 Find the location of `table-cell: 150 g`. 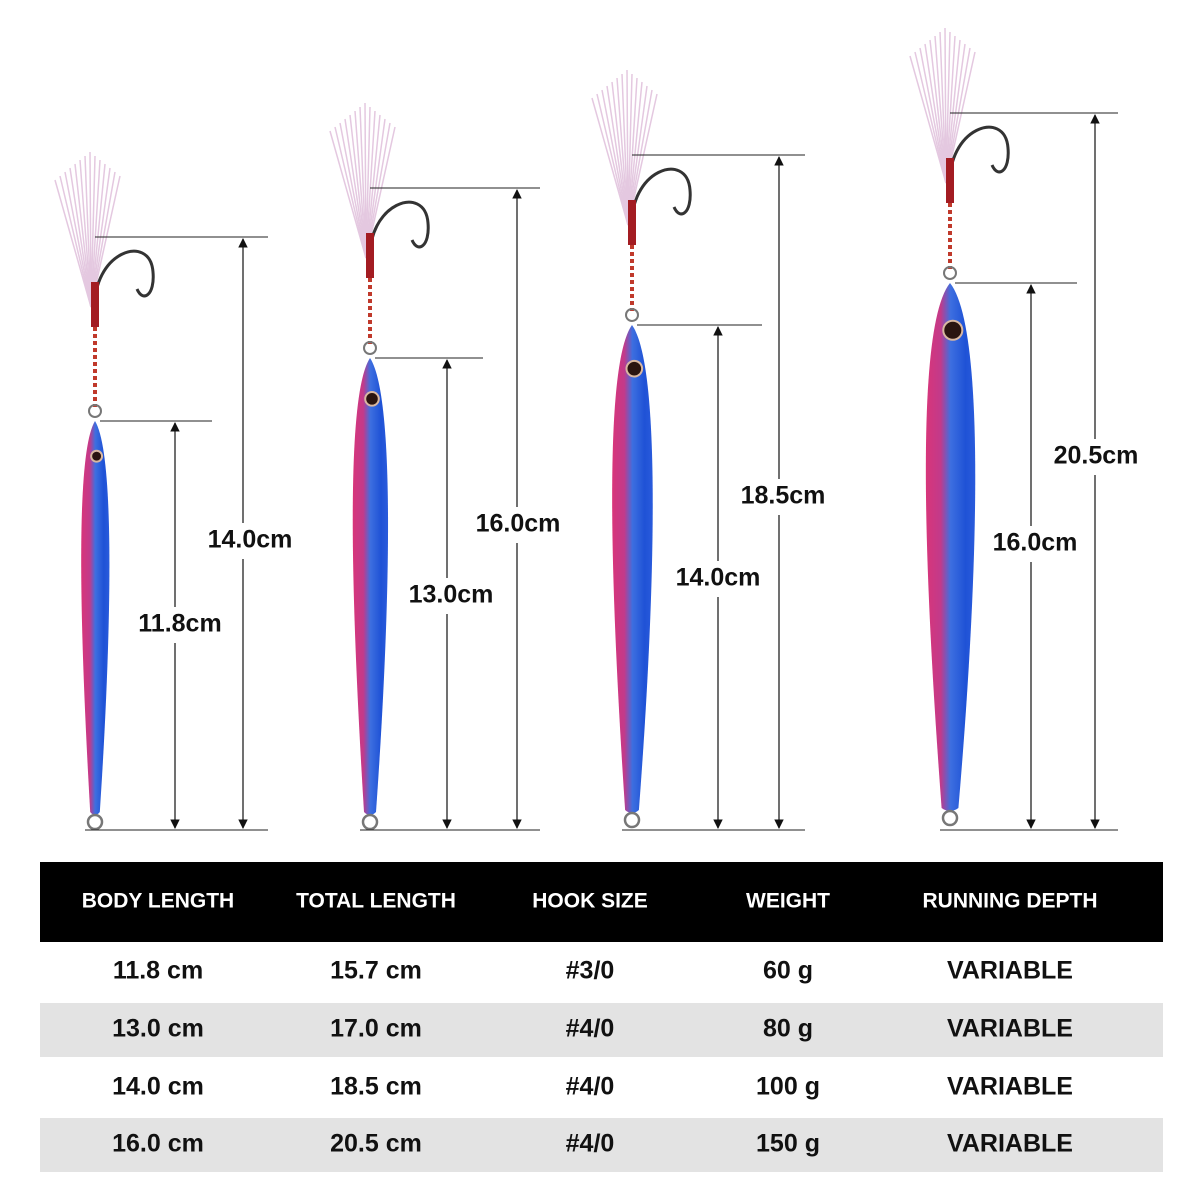

table-cell: 150 g is located at coordinates (788, 1144).